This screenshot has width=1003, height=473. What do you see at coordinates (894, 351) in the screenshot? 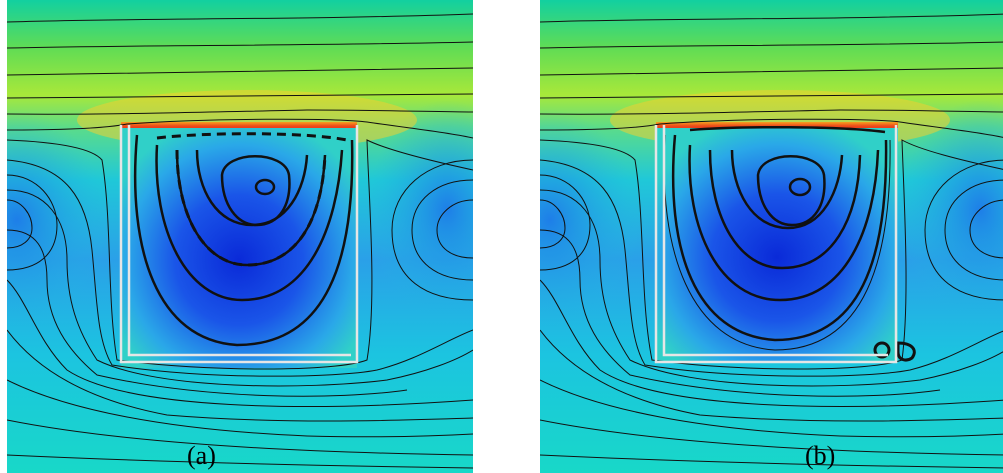
I see `corner-vortex` at bounding box center [894, 351].